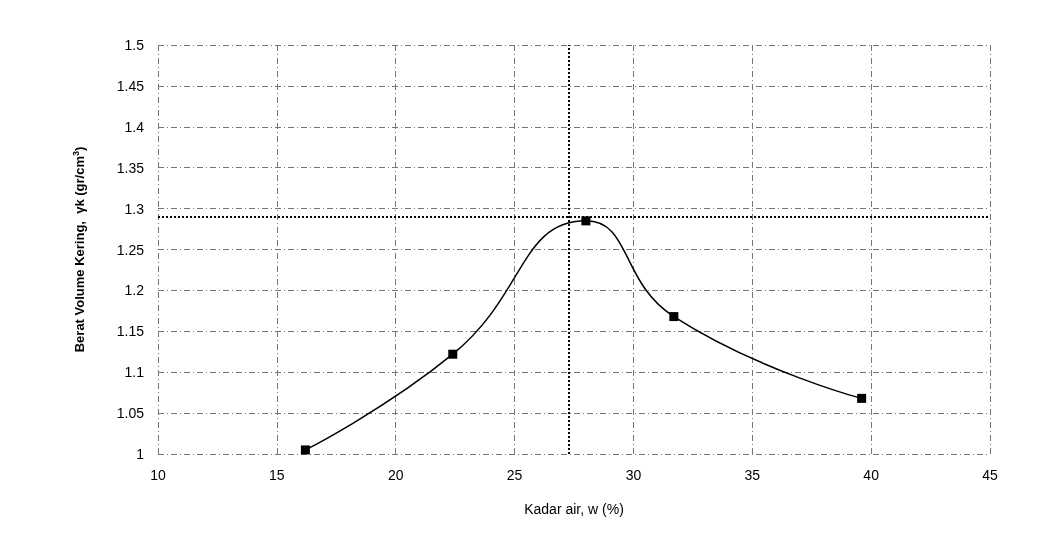 This screenshot has height=554, width=1046. What do you see at coordinates (871, 475) in the screenshot?
I see `x-tick-label: 40` at bounding box center [871, 475].